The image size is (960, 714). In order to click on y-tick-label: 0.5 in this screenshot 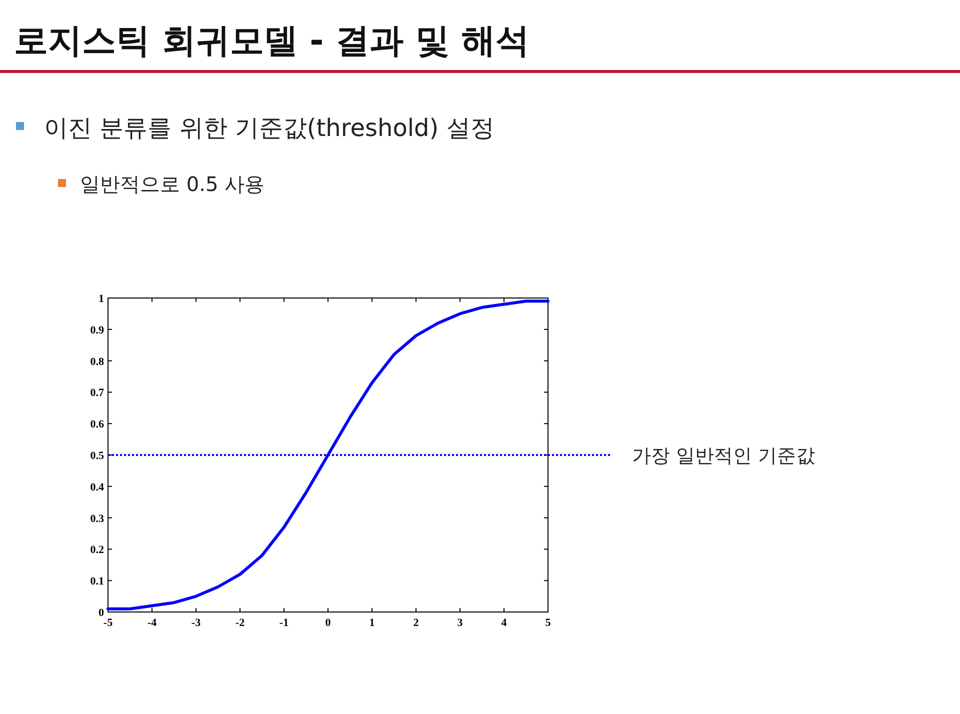, I will do `click(97, 456)`.